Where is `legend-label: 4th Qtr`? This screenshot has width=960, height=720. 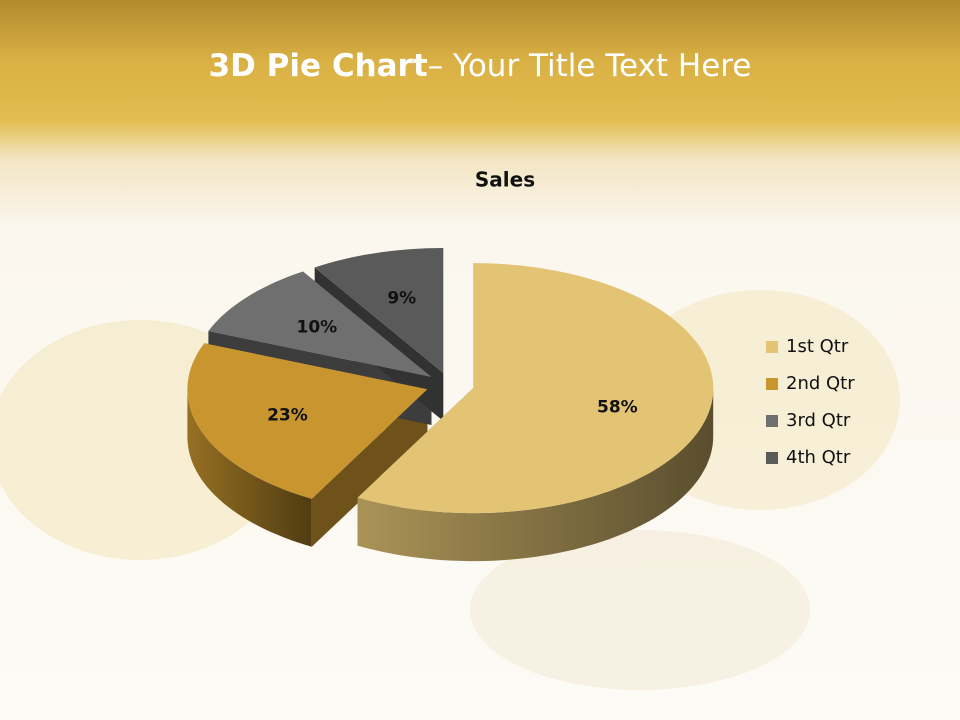
legend-label: 4th Qtr is located at coordinates (818, 457).